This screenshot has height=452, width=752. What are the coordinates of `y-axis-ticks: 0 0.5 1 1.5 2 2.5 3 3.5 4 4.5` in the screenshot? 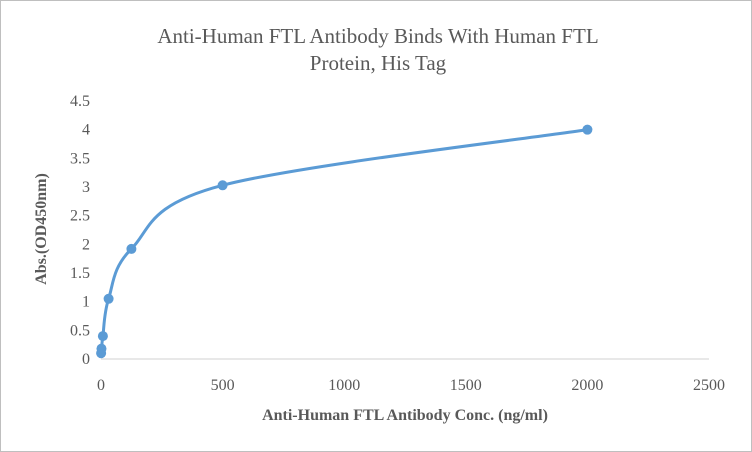 It's located at (80, 230).